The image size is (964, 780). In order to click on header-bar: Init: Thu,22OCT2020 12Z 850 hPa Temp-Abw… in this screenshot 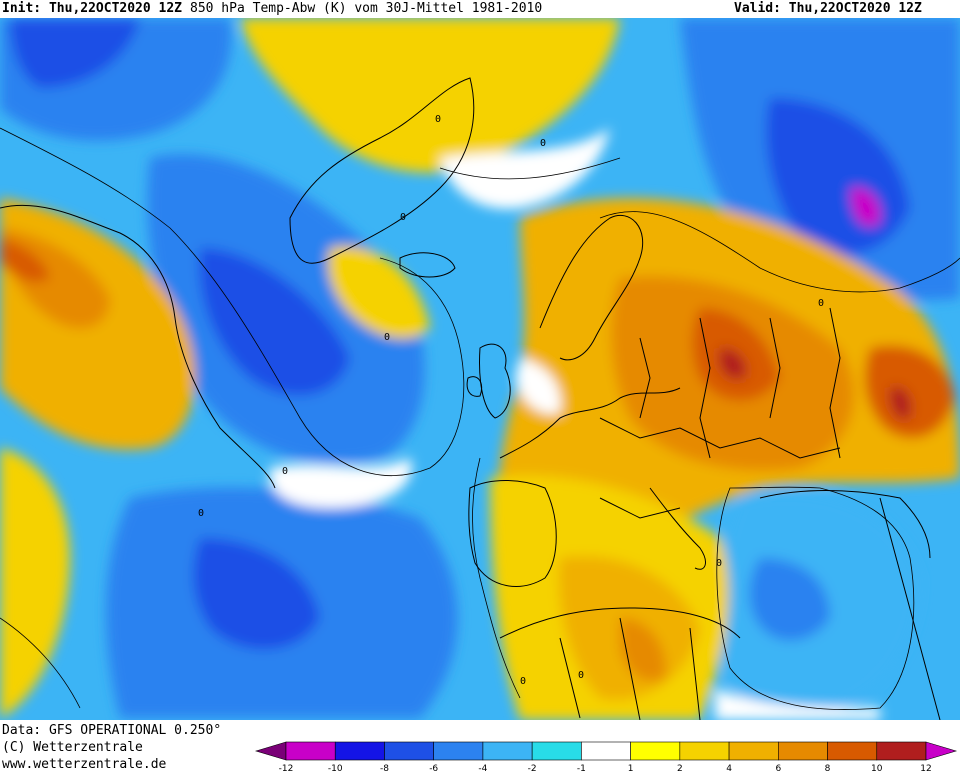, I will do `click(482, 9)`.